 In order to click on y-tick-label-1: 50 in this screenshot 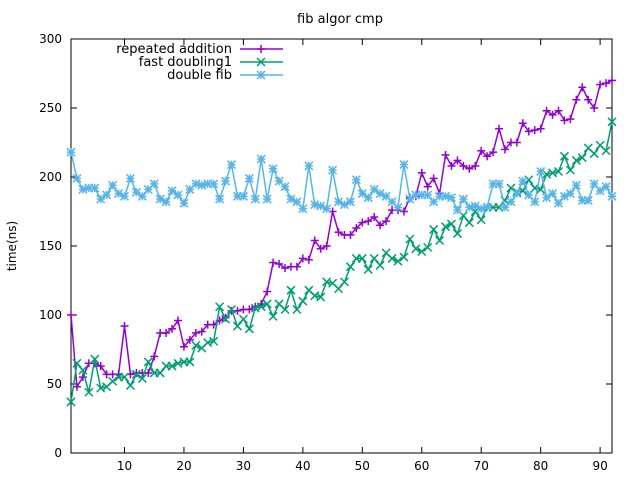, I will do `click(54, 384)`.